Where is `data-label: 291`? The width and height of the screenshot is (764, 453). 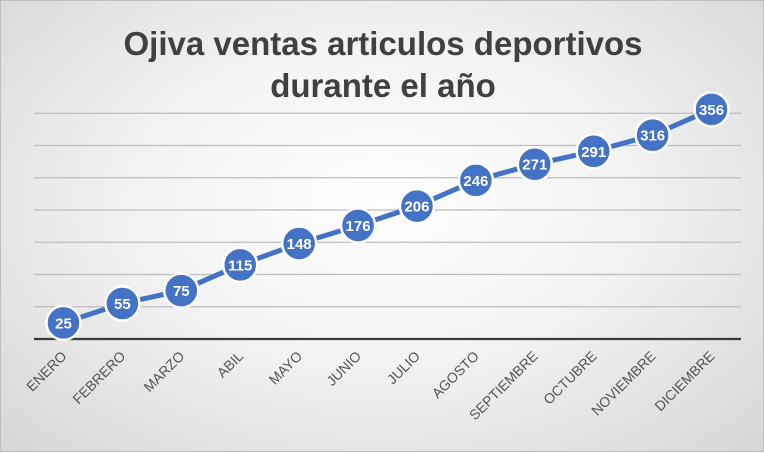 data-label: 291 is located at coordinates (593, 152).